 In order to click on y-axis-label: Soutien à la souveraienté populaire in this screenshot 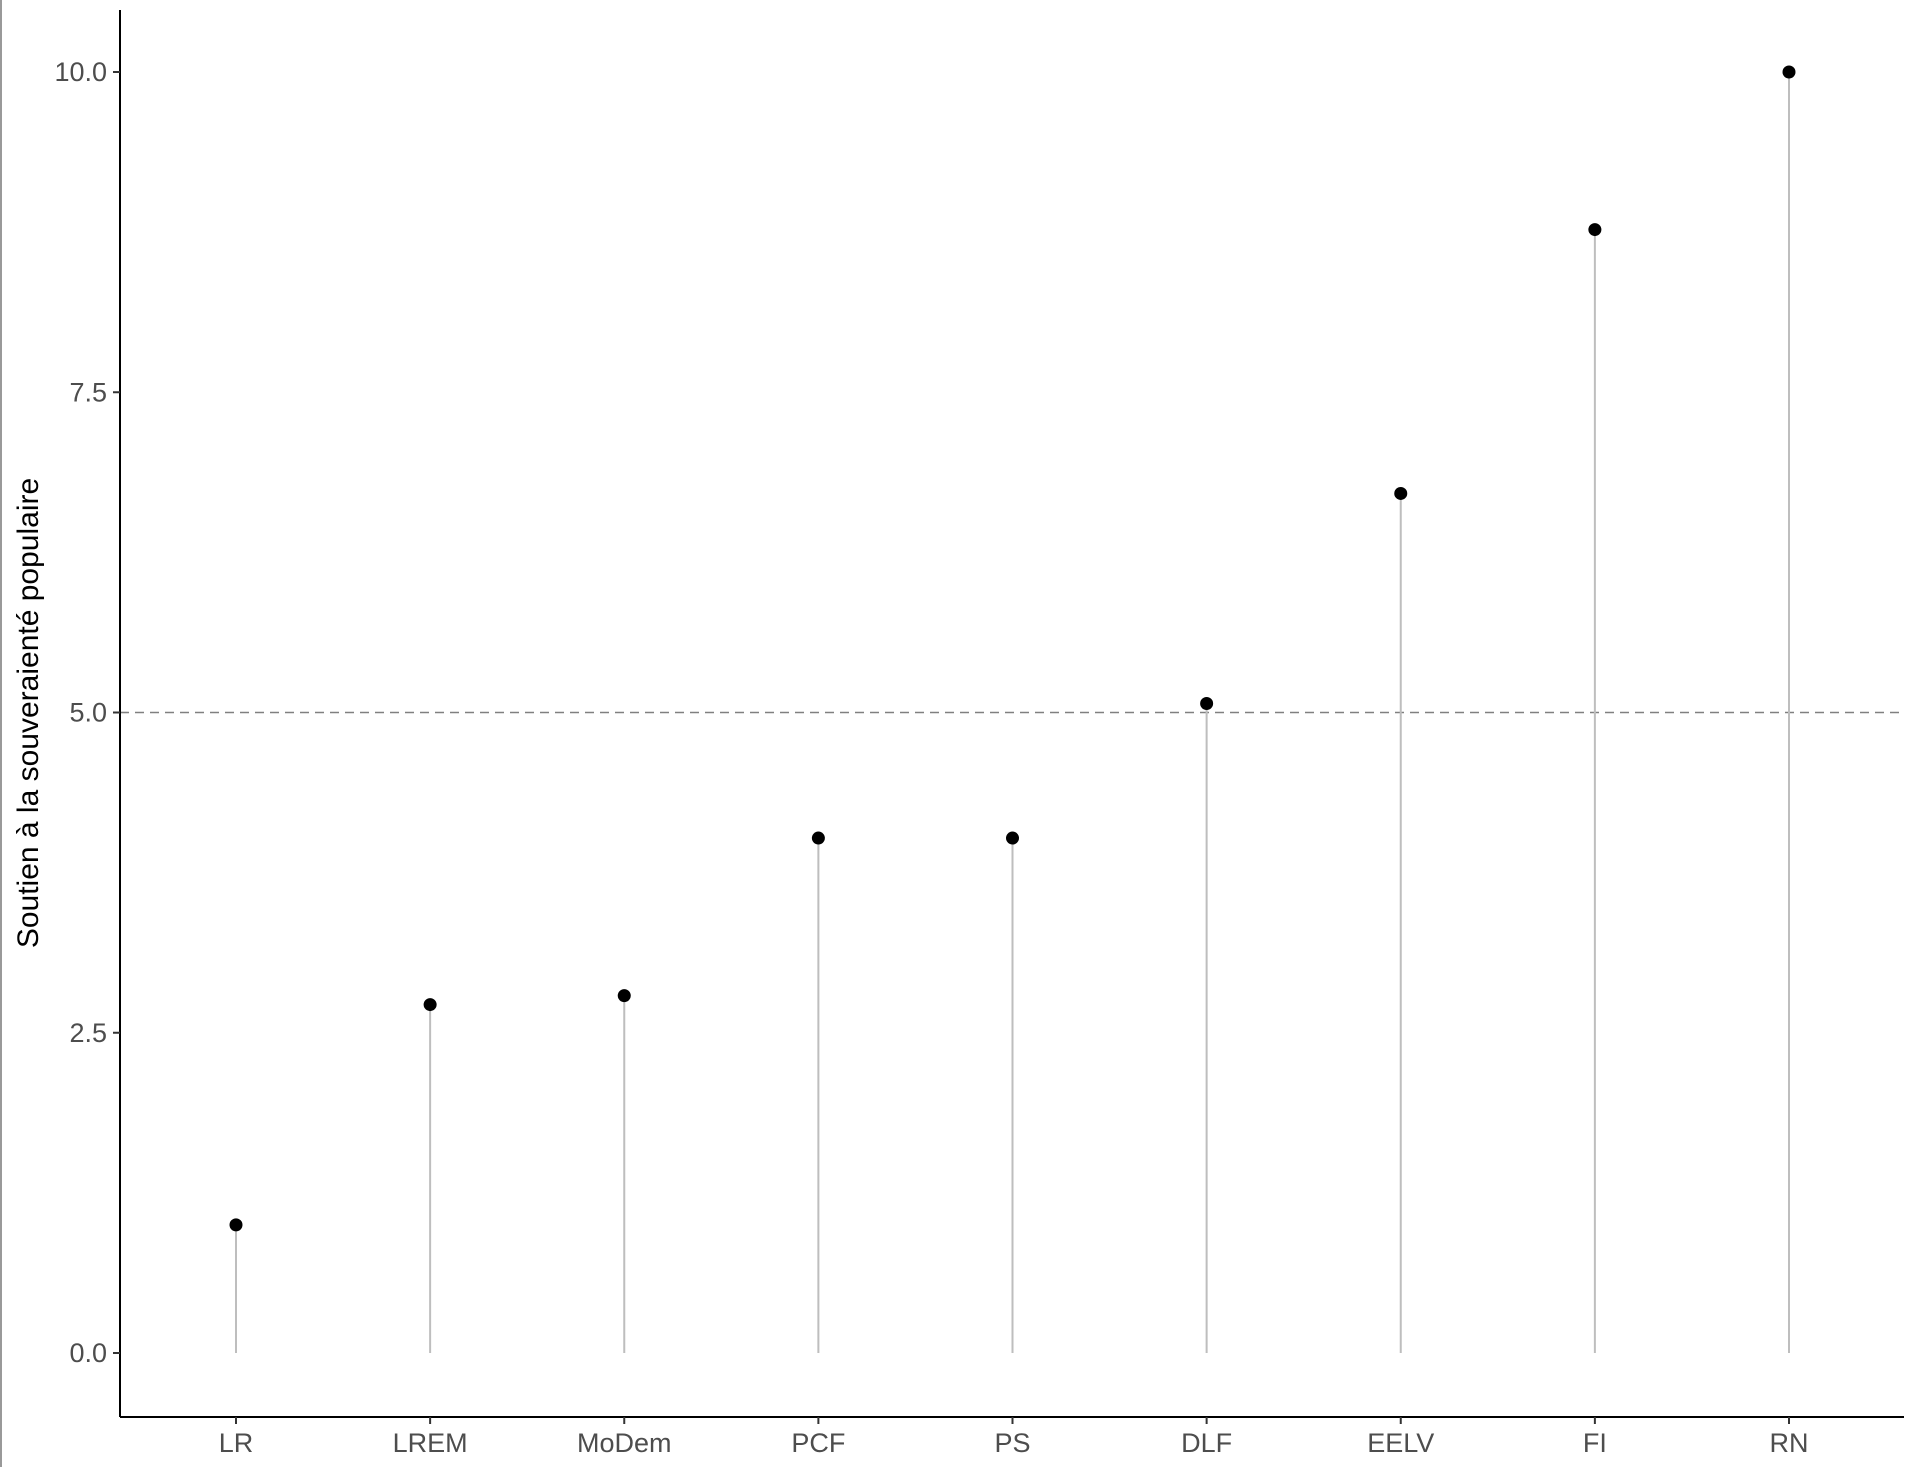, I will do `click(28, 713)`.